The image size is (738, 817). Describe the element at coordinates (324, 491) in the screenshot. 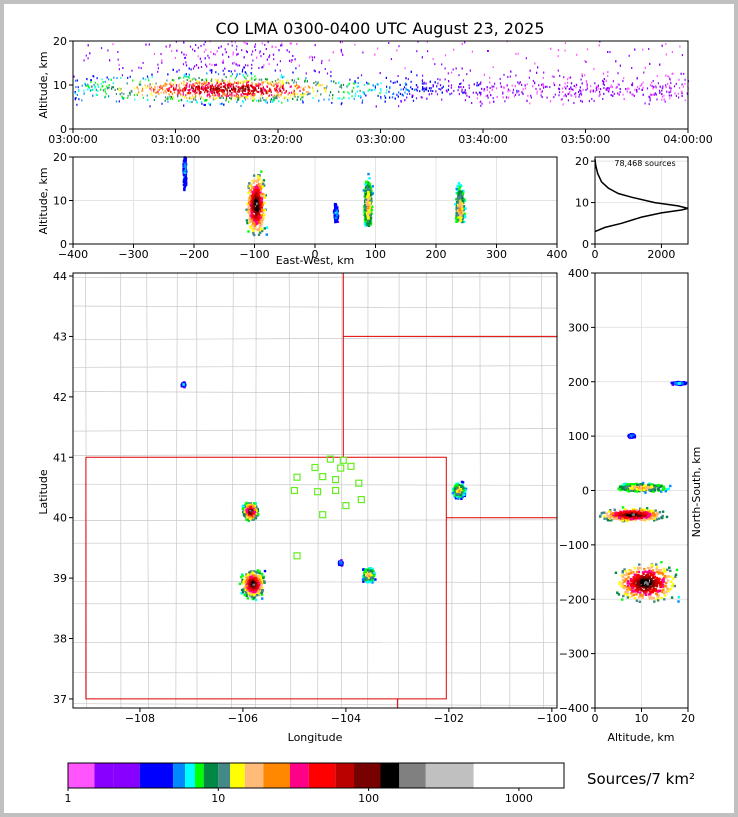

I see `plan-view-marks` at that location.